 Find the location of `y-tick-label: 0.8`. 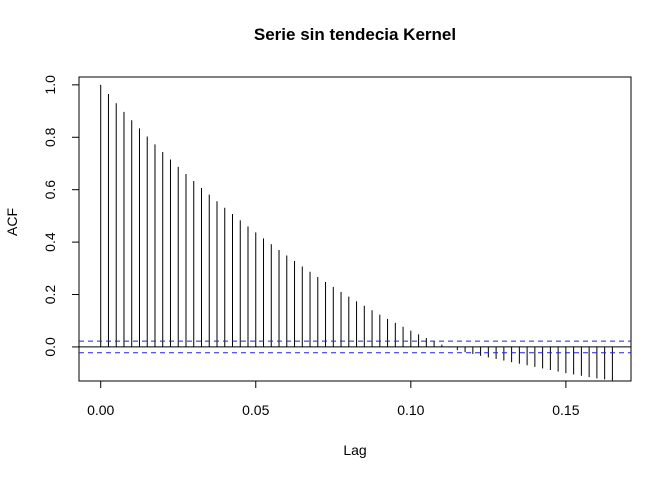

y-tick-label: 0.8 is located at coordinates (50, 137).